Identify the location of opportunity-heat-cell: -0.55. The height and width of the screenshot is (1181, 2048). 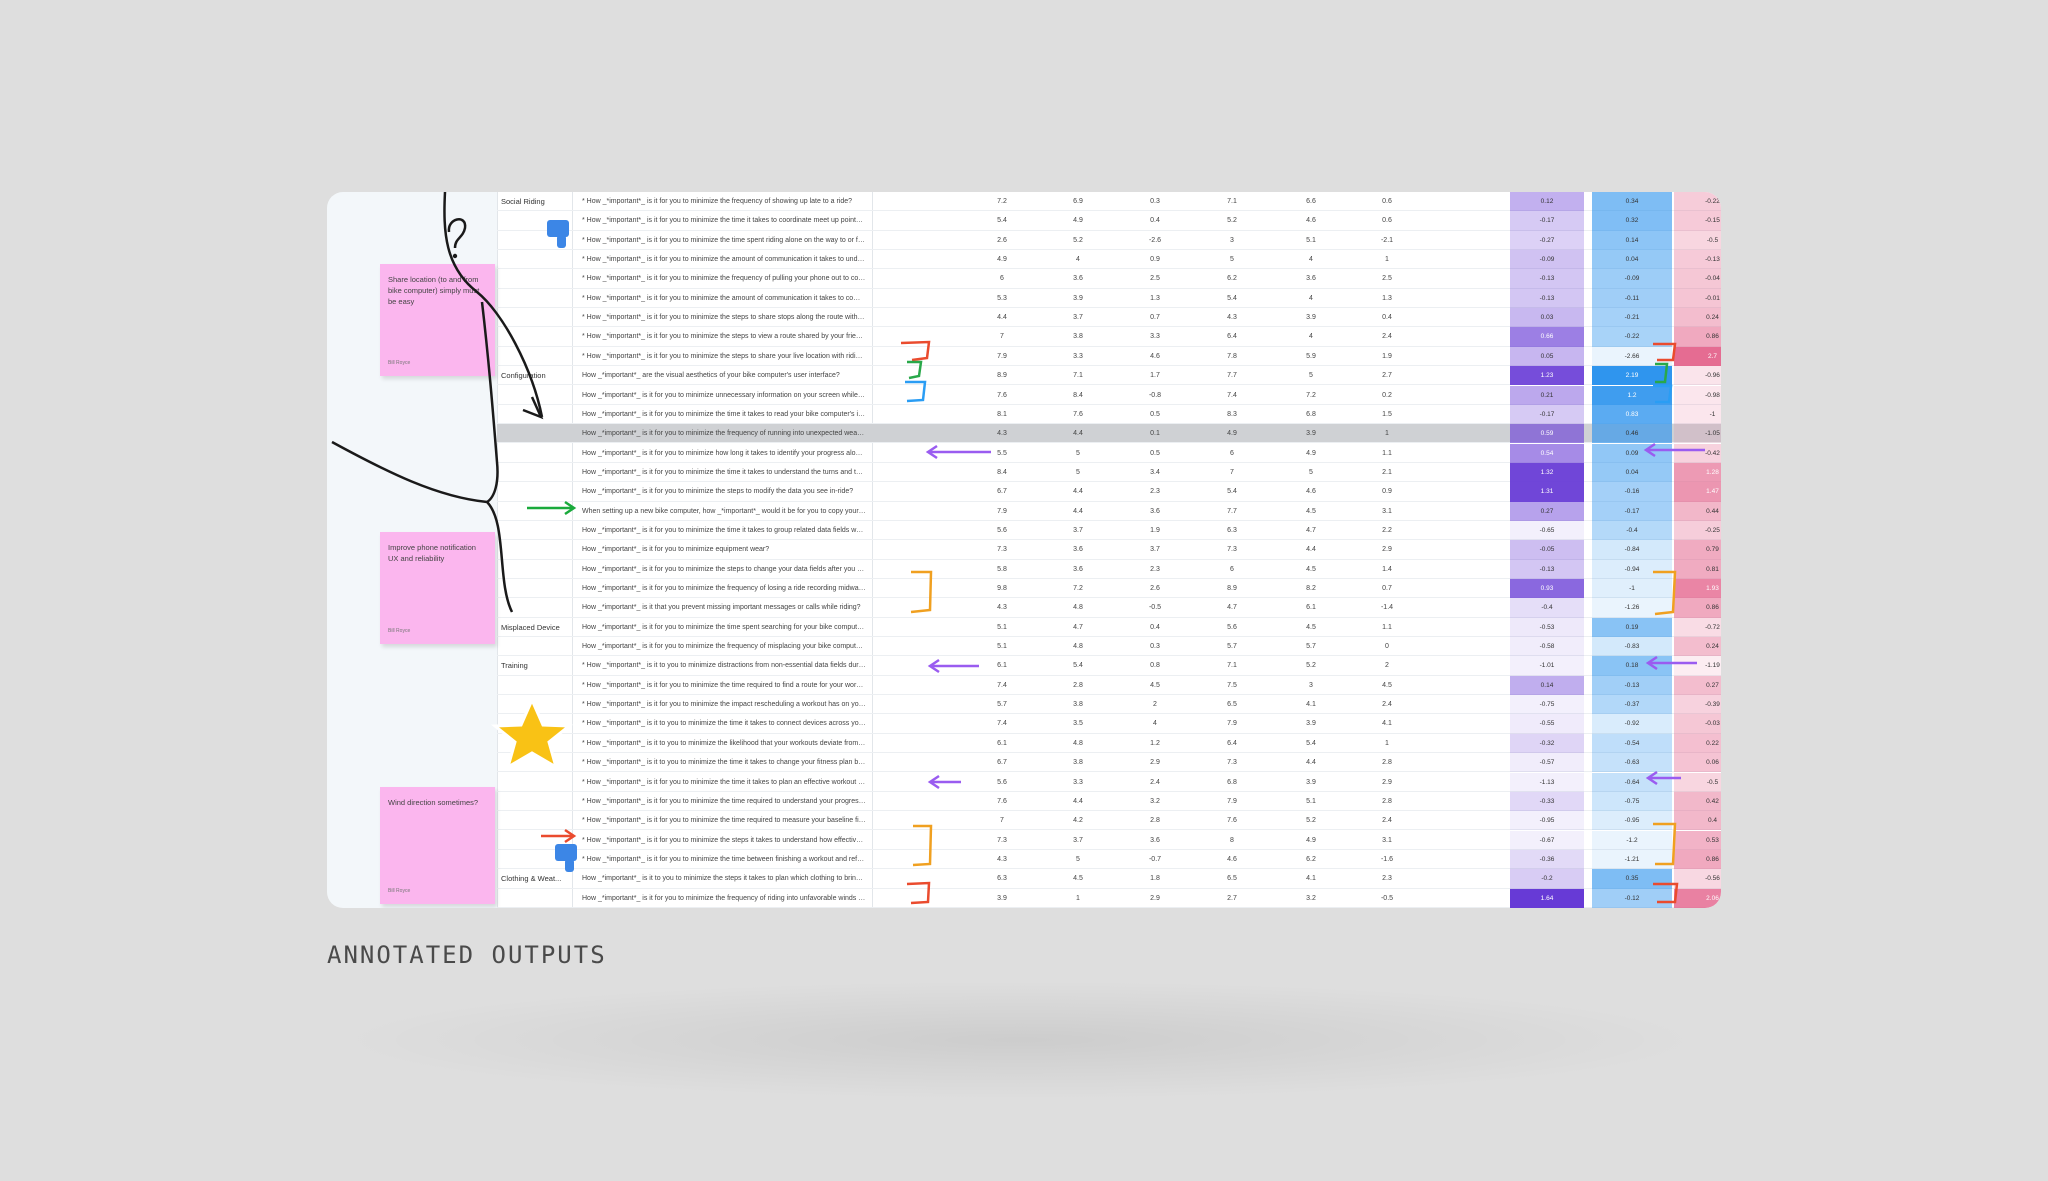
(1547, 724).